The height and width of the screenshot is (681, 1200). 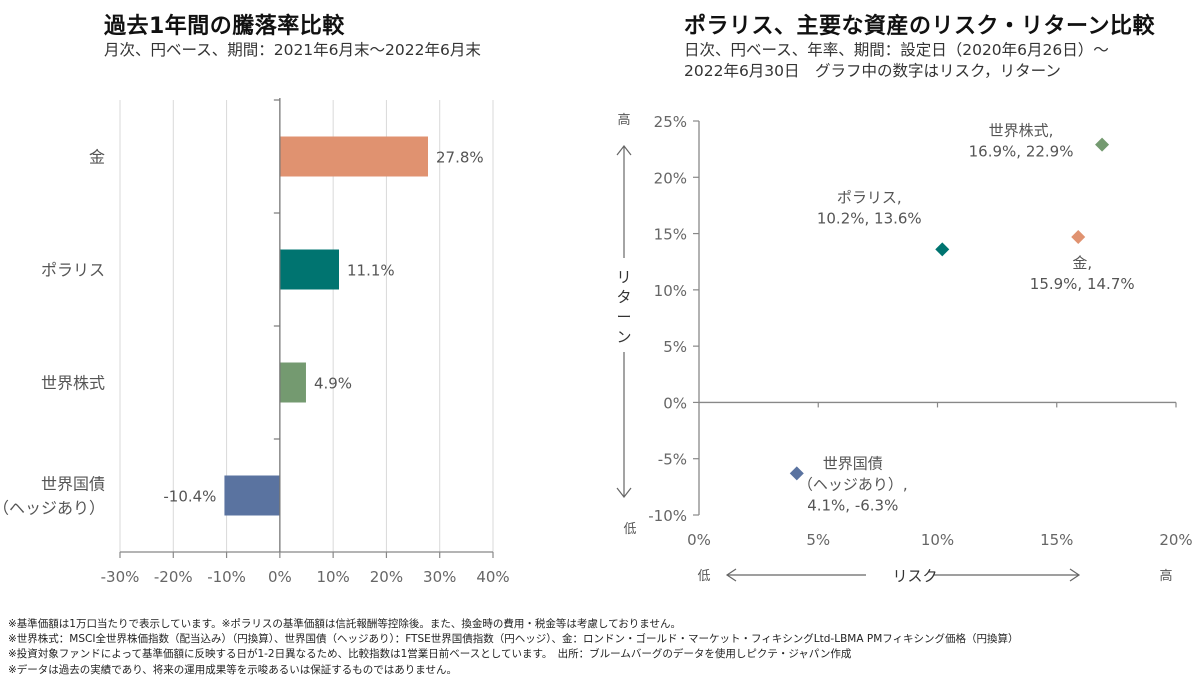 I want to click on y-tick-label: 25%, so click(x=670, y=122).